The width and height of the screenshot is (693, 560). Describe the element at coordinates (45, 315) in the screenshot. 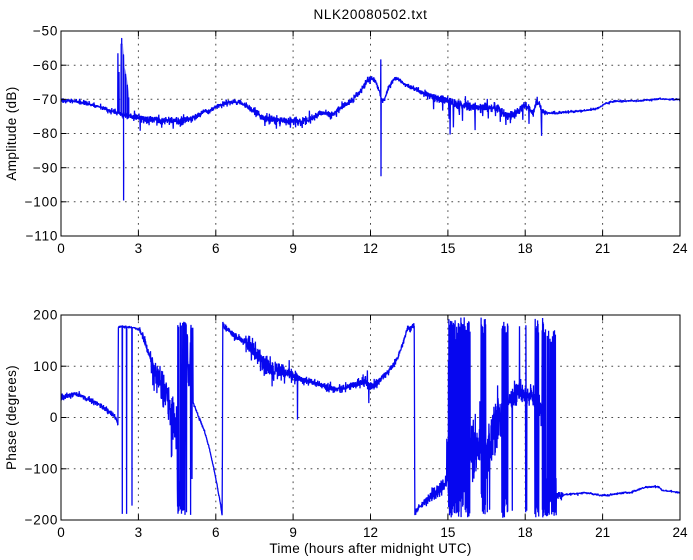

I see `svg-text: 200` at that location.